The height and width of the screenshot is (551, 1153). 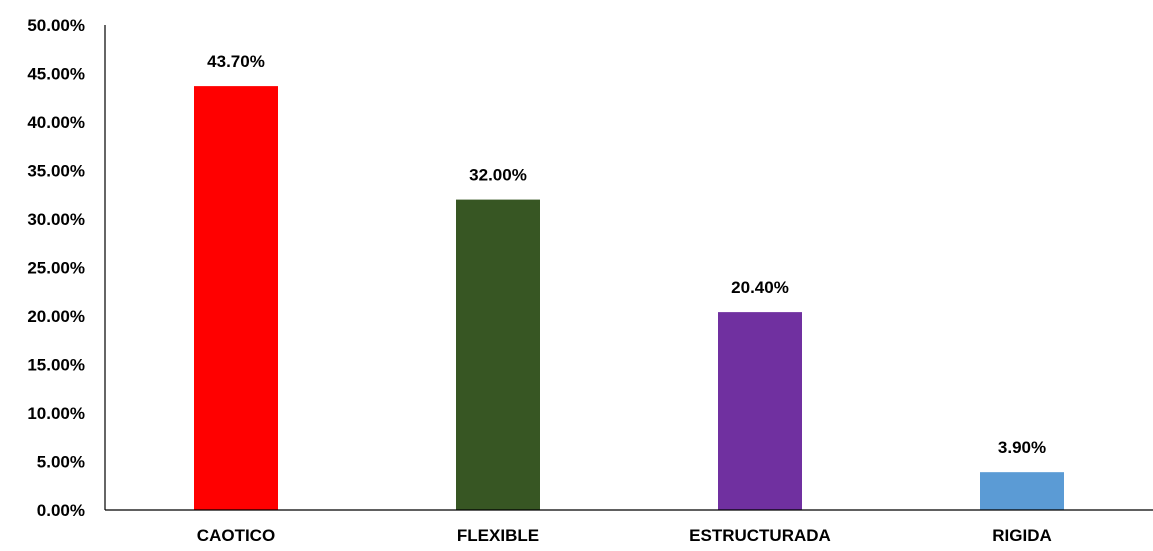 I want to click on y-tick-label: 20.00%, so click(x=56, y=316).